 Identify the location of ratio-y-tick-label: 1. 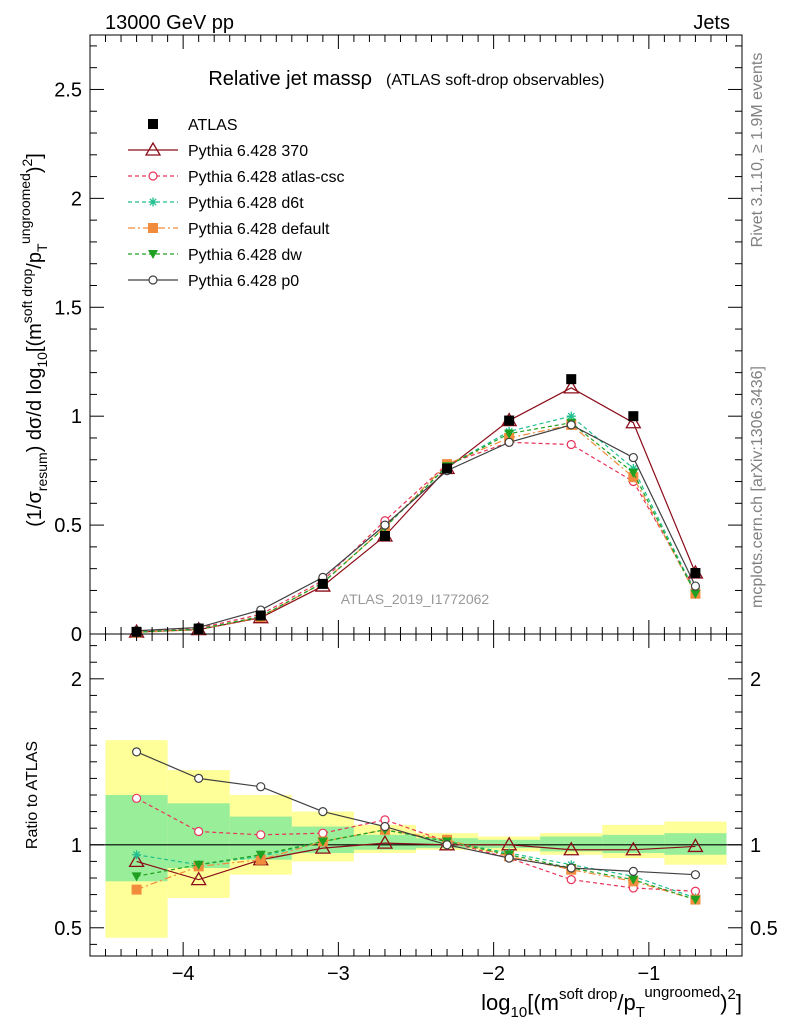
(76, 846).